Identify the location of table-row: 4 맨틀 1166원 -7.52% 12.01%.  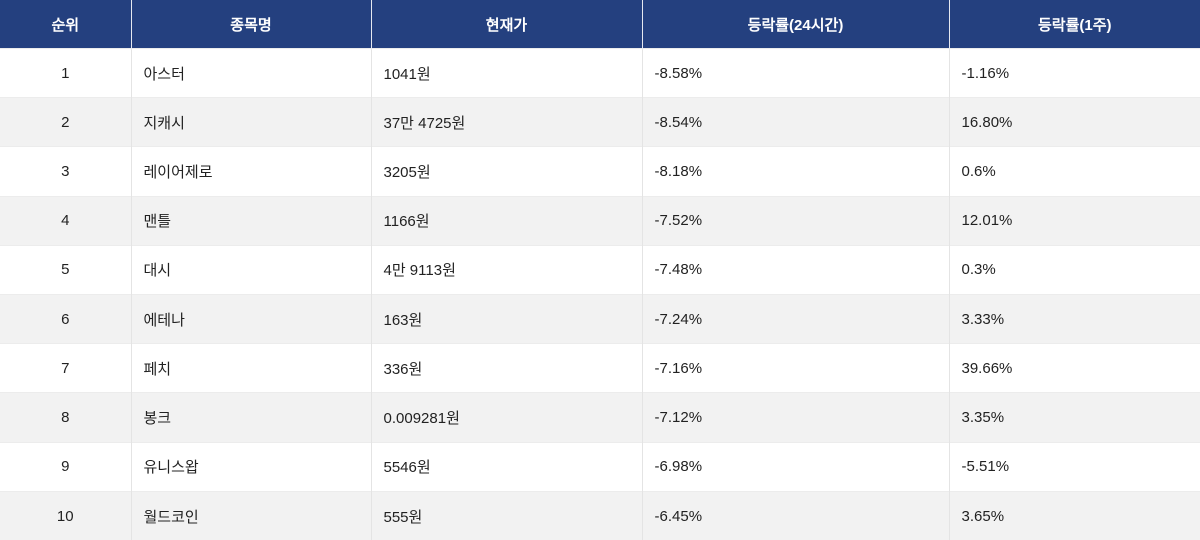
(600, 220).